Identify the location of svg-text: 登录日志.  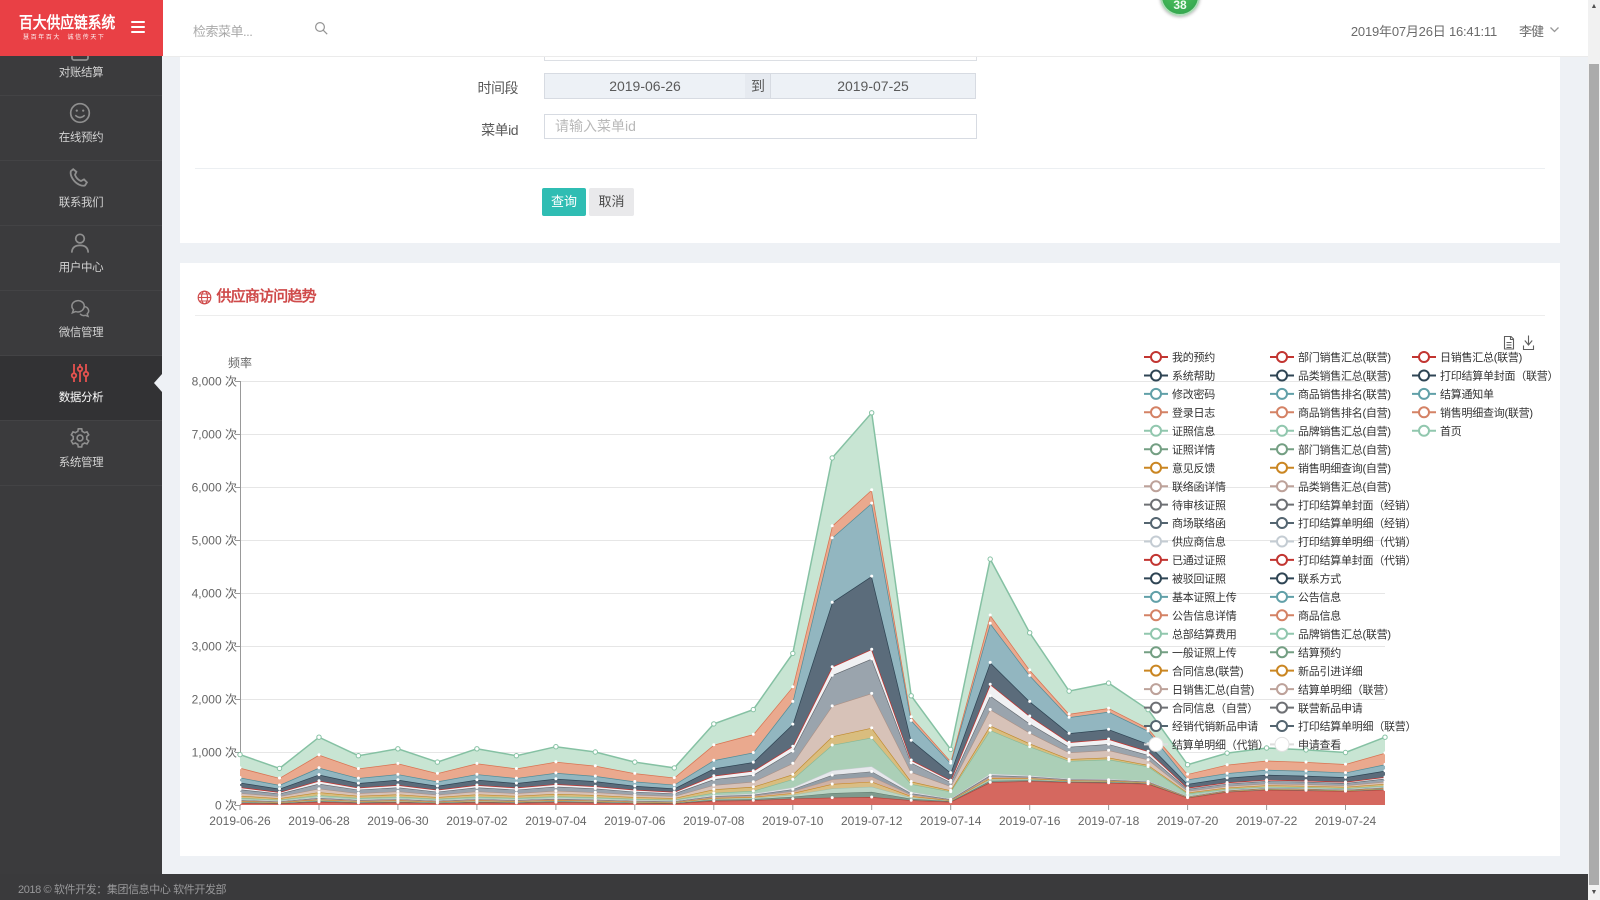
(1193, 413).